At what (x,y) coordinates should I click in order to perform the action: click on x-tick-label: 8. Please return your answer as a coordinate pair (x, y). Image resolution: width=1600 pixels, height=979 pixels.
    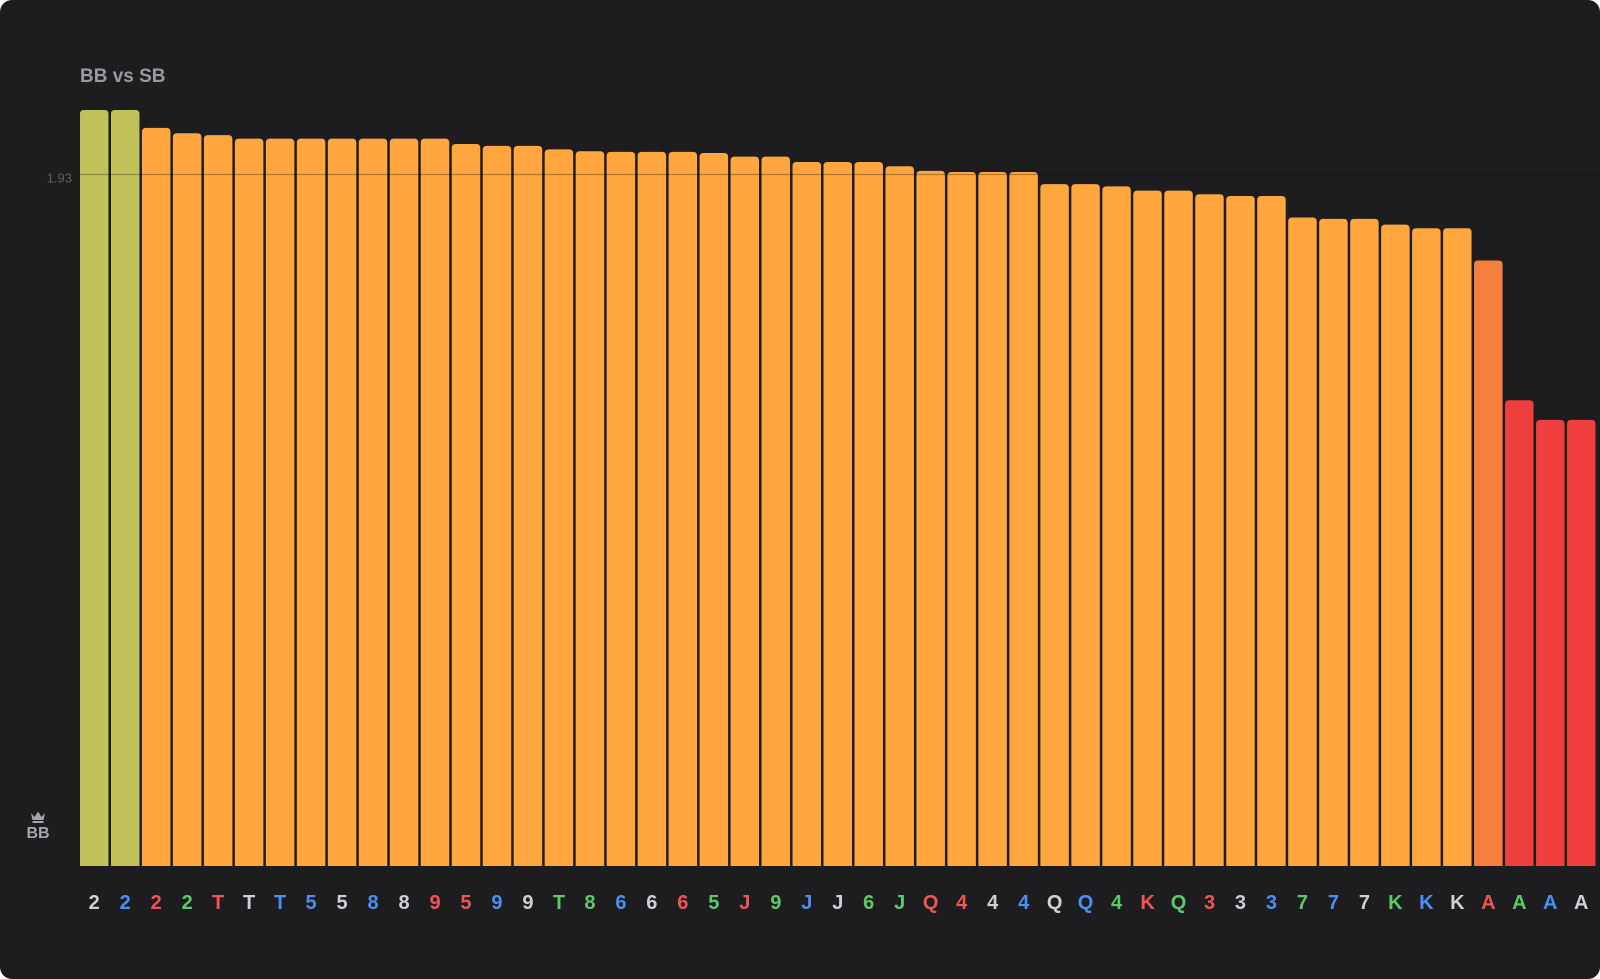
    Looking at the image, I should click on (372, 903).